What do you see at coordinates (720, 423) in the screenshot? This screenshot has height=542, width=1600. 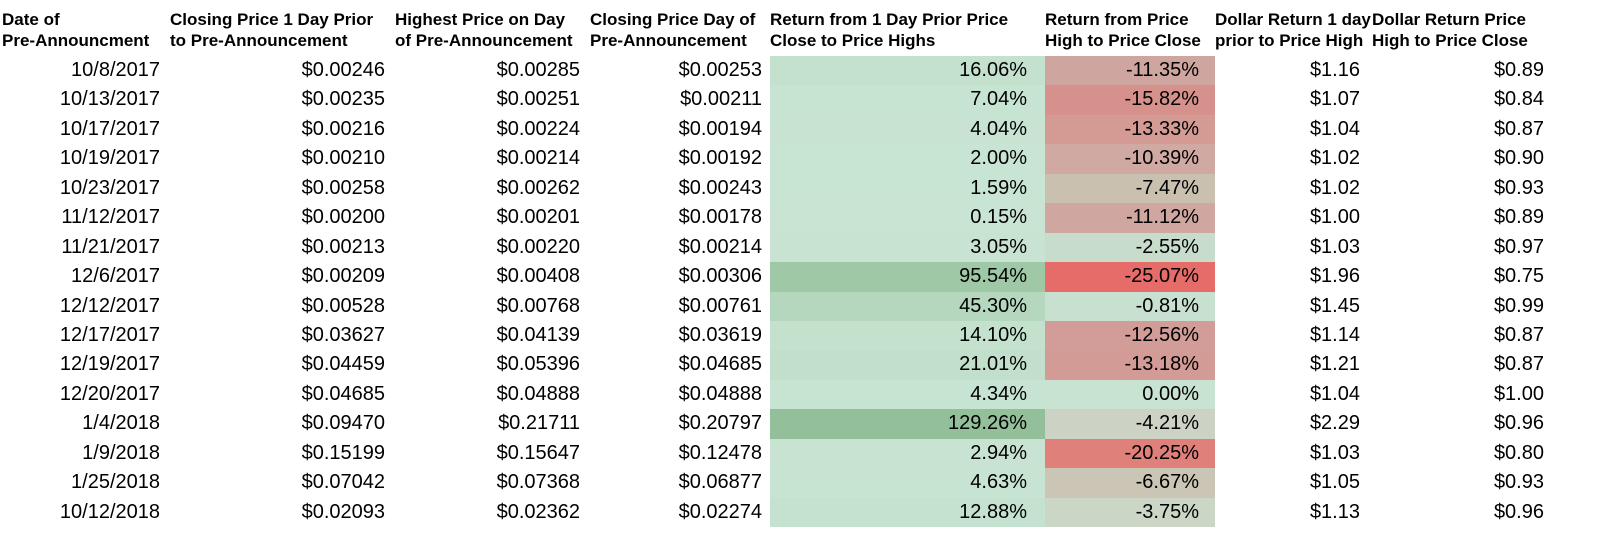 I see `table-cell-close-day: $0.20797` at bounding box center [720, 423].